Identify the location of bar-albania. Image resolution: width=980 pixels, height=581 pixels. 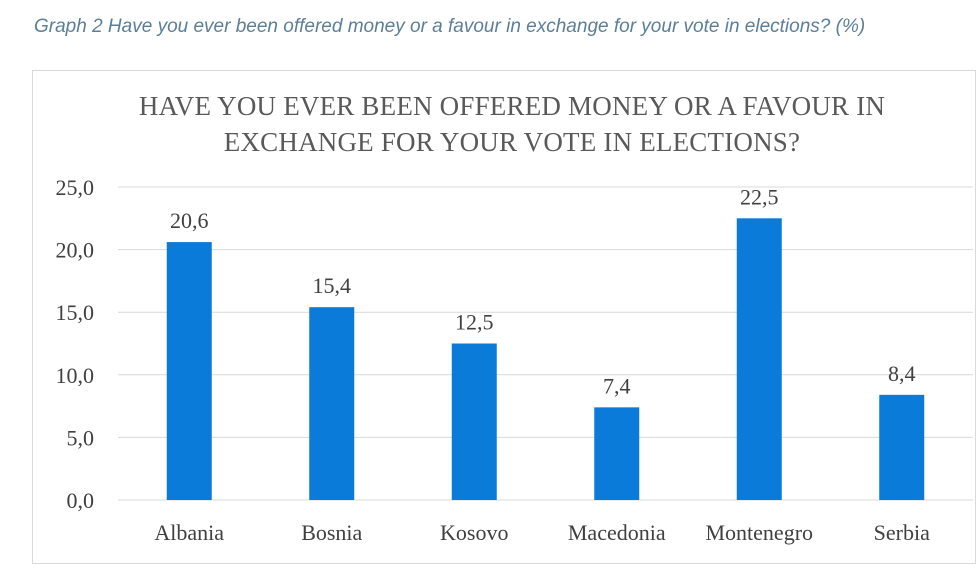
(189, 371).